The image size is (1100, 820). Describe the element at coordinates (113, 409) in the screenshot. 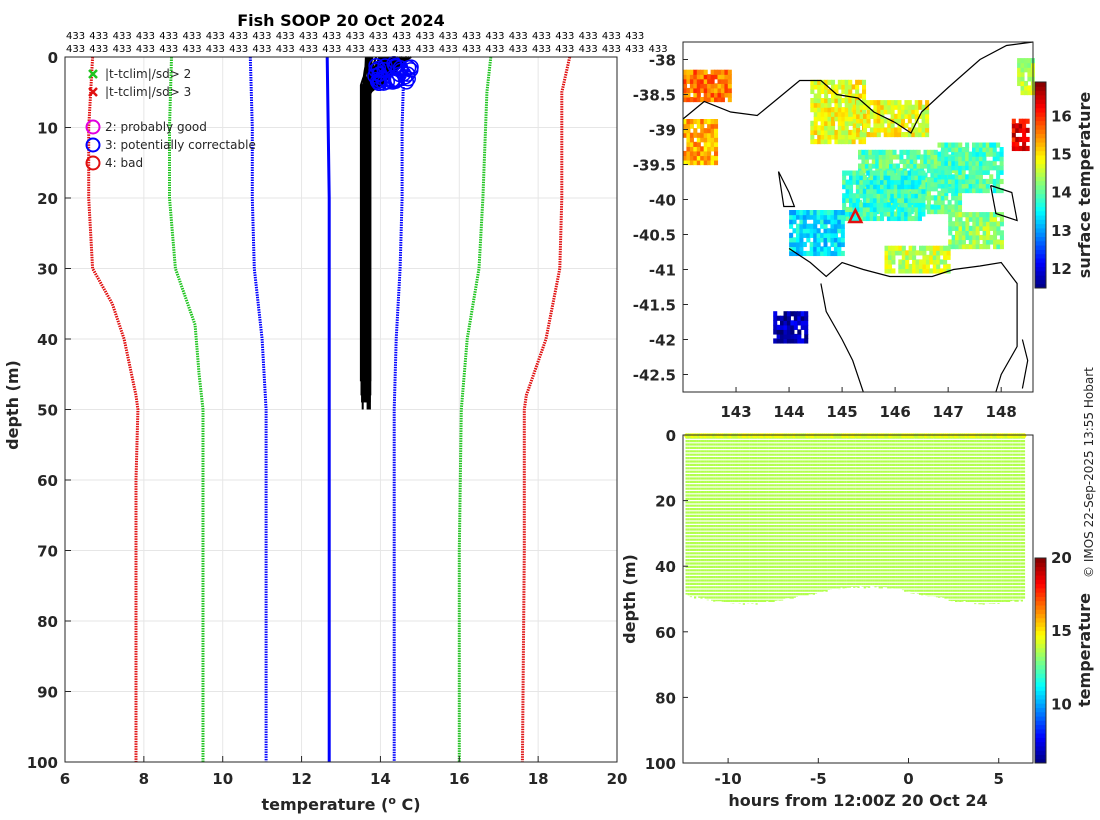

I see `profile-series-line` at that location.